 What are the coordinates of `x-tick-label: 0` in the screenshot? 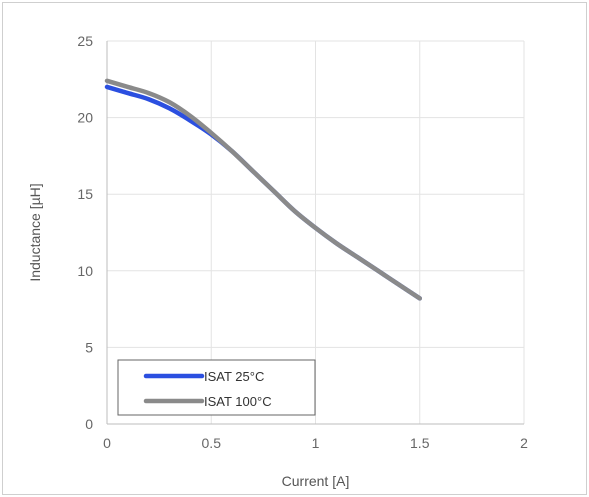 It's located at (107, 443).